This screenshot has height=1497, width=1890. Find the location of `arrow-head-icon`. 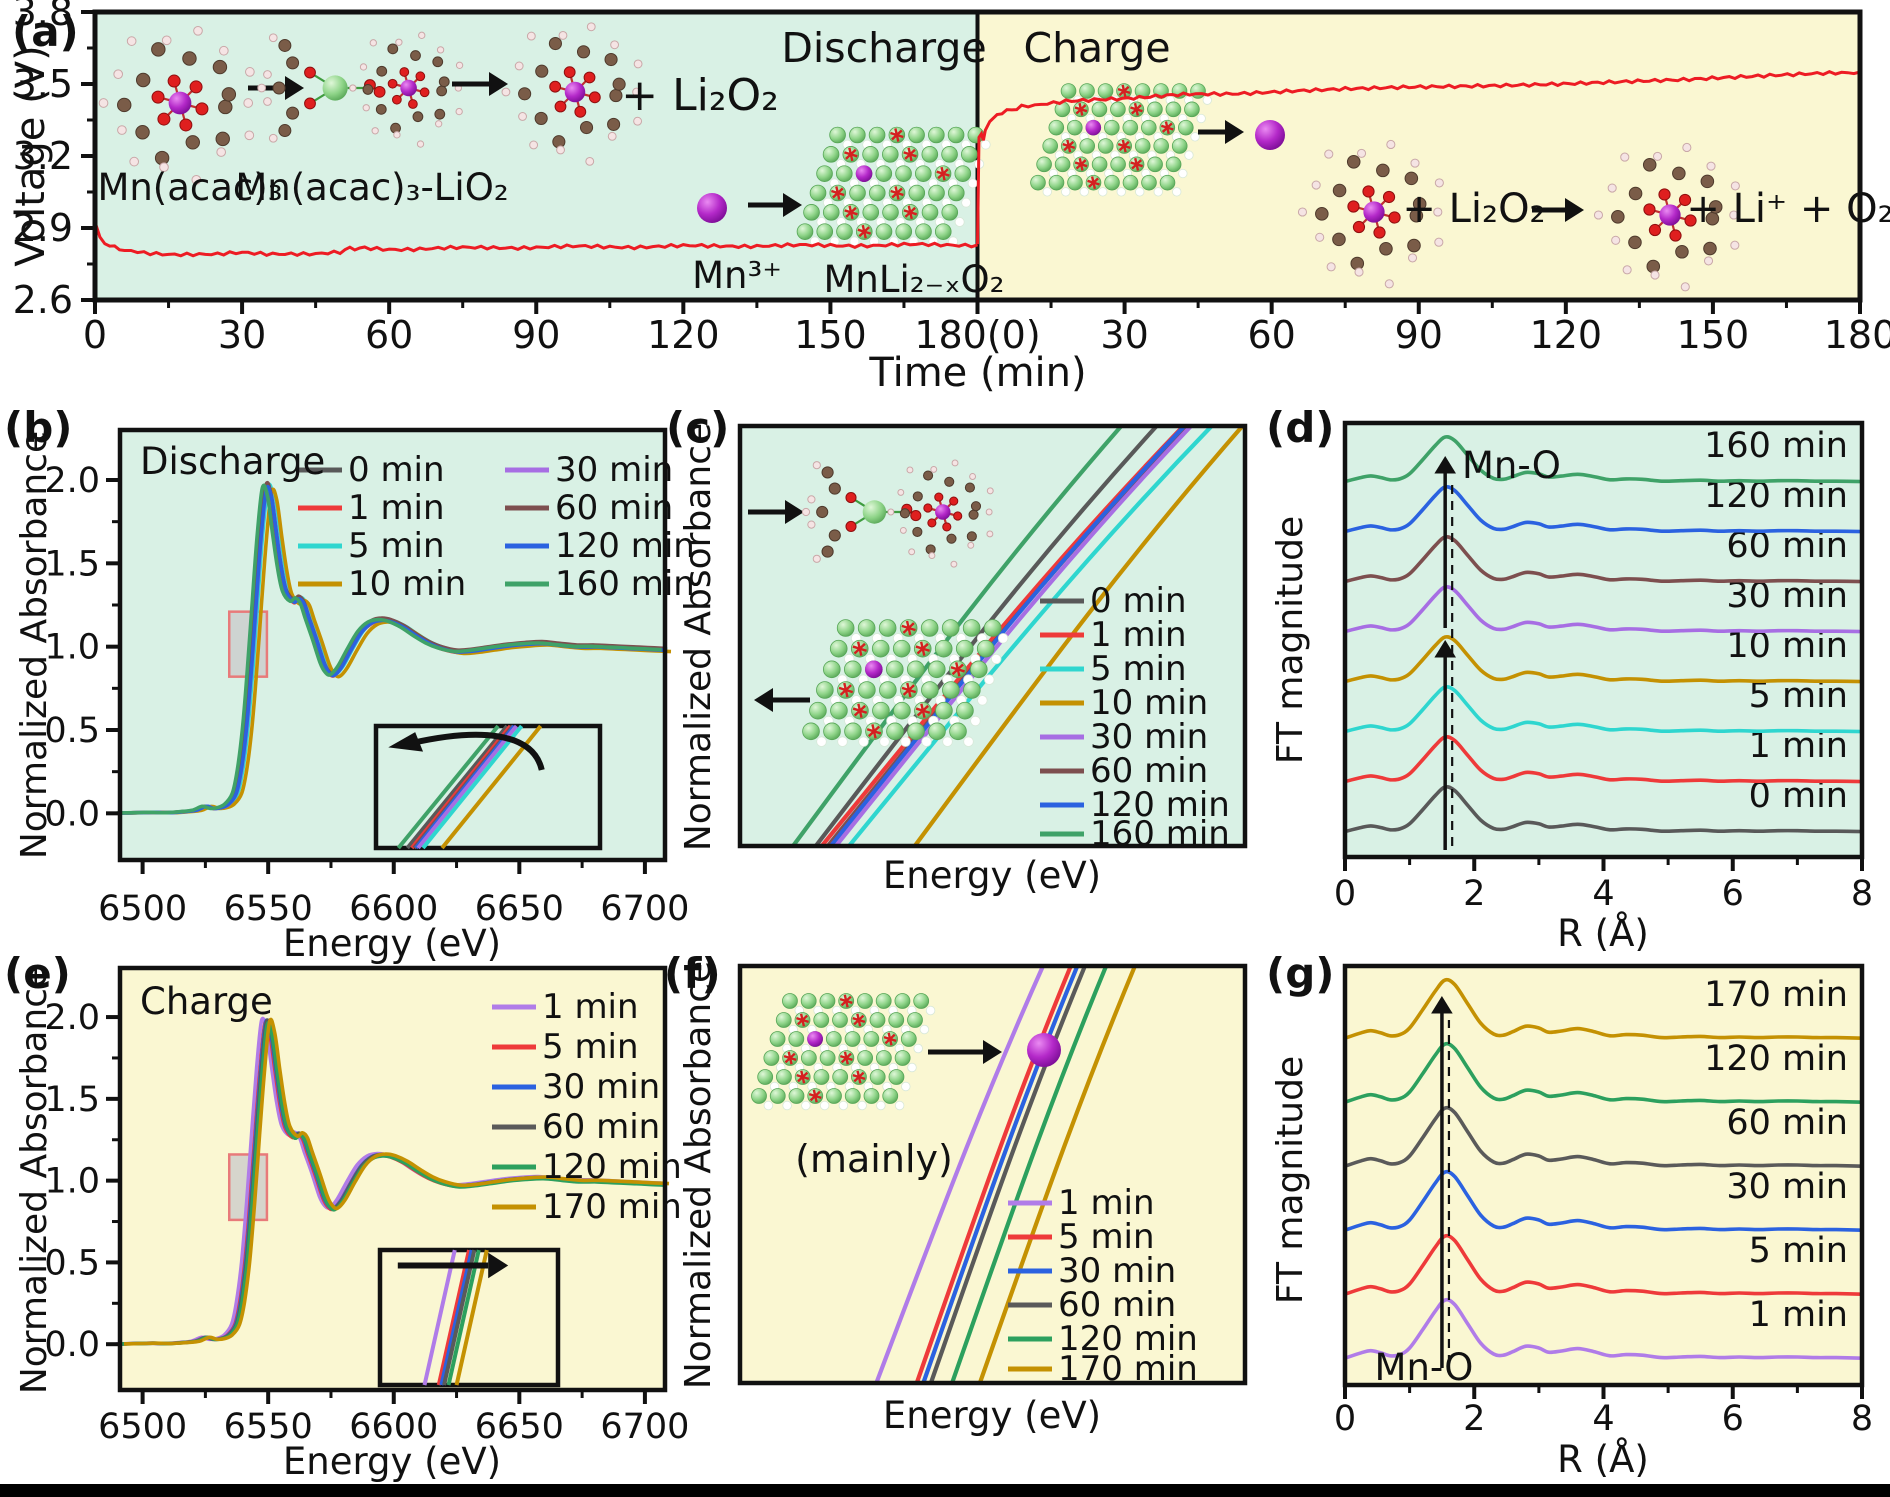

arrow-head-icon is located at coordinates (1445, 649).